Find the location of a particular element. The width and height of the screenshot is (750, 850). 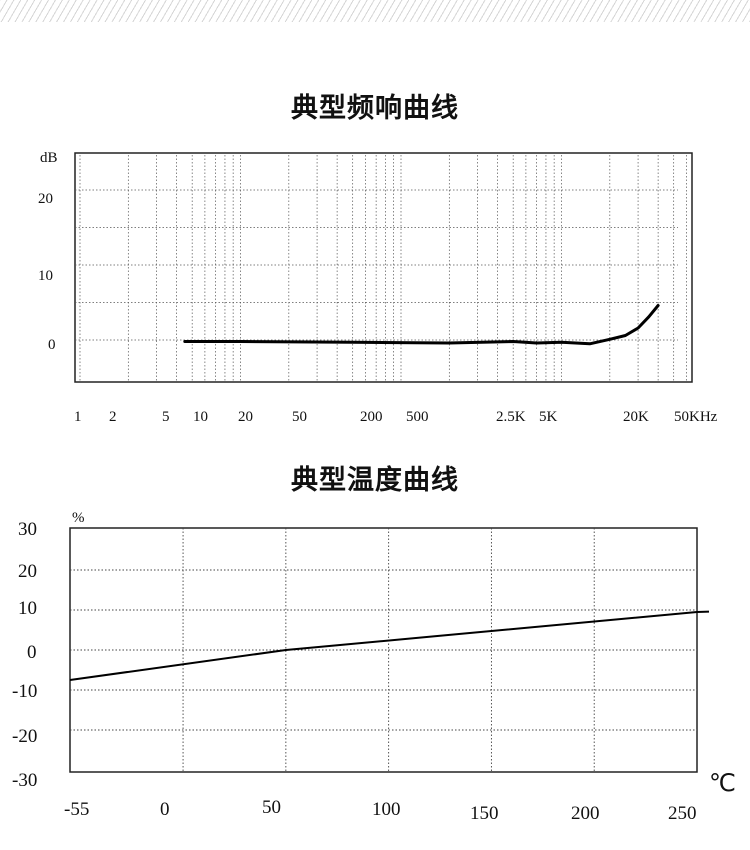

x-tick-label: 20 is located at coordinates (245, 417).